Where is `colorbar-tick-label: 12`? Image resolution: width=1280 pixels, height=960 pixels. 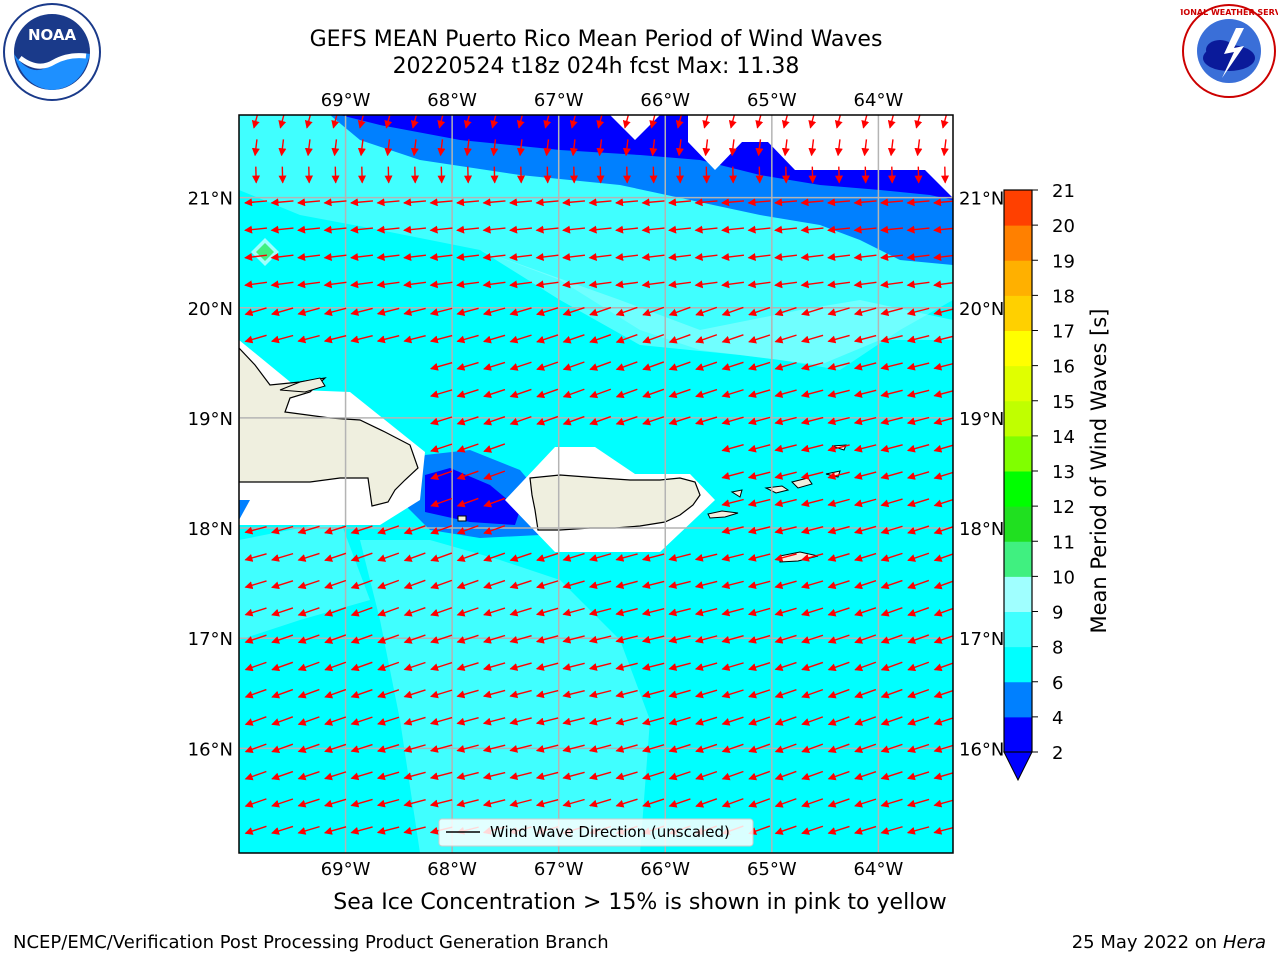 colorbar-tick-label: 12 is located at coordinates (1063, 507).